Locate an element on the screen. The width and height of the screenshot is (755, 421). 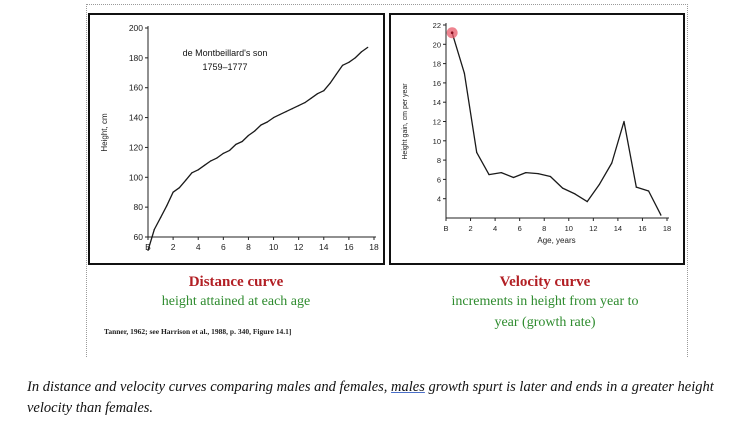
velocity-curve-title: Velocity curve is located at coordinates (545, 282).